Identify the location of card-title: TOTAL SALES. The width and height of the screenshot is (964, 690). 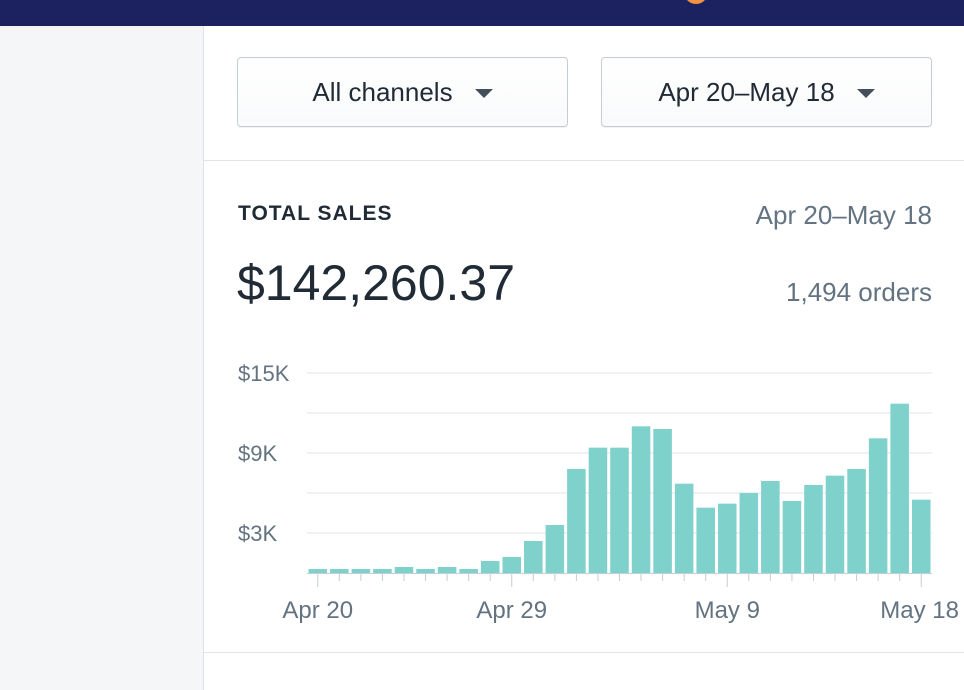
(315, 213).